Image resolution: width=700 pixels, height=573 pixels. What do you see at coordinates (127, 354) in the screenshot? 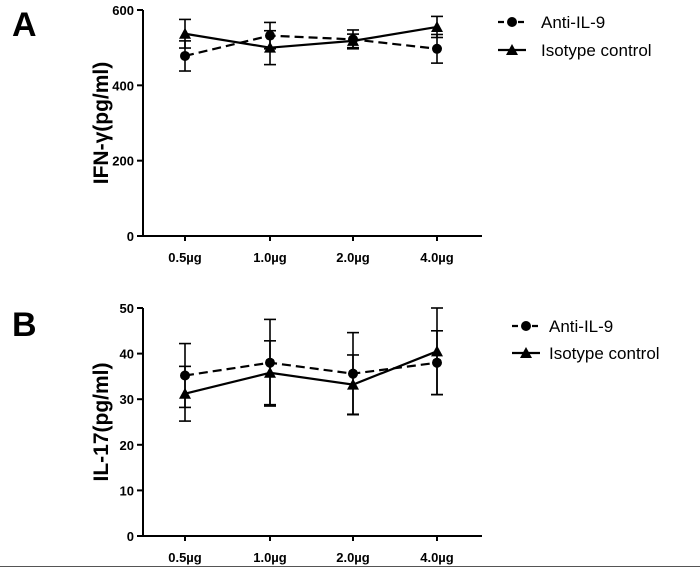
I see `y-tick-label: 40` at bounding box center [127, 354].